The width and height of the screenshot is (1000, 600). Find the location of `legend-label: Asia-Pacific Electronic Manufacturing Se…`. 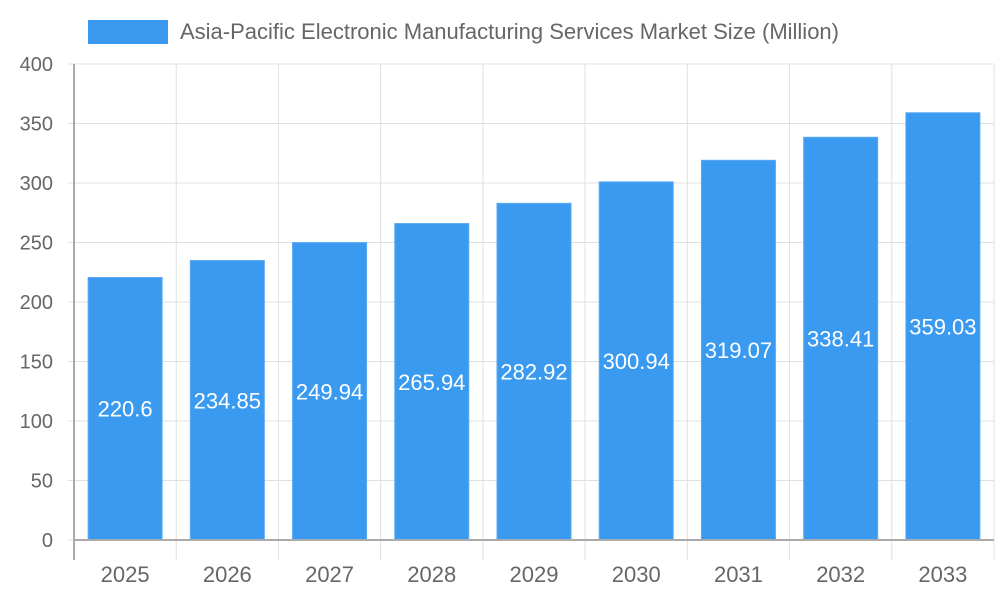

legend-label: Asia-Pacific Electronic Manufacturing Se… is located at coordinates (509, 31).